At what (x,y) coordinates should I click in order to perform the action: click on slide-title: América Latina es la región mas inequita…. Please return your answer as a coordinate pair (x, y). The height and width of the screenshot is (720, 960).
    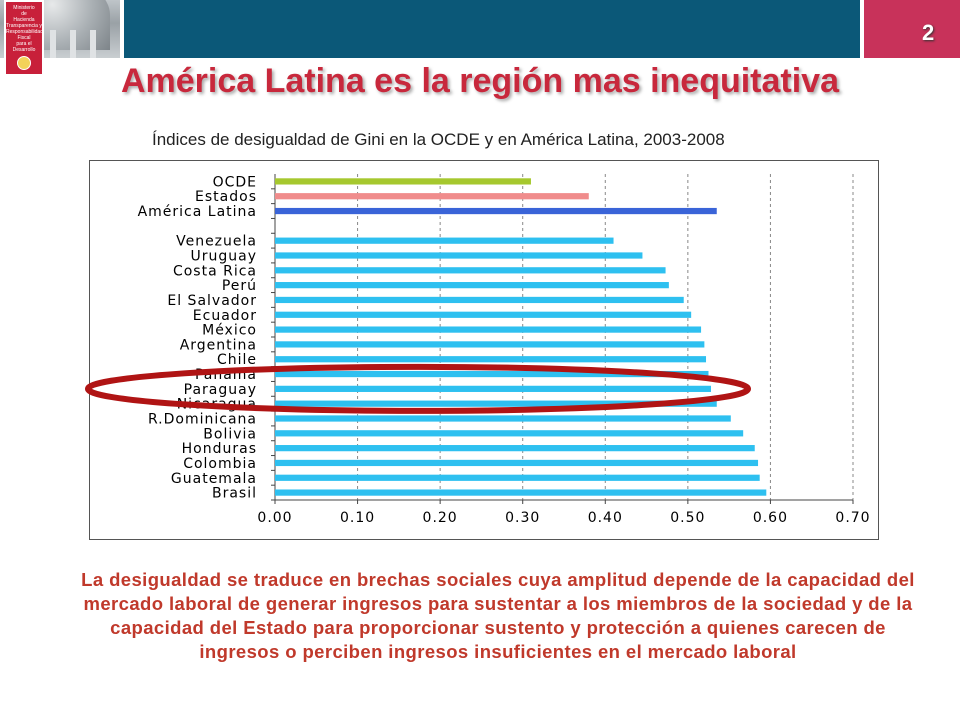
    Looking at the image, I should click on (480, 81).